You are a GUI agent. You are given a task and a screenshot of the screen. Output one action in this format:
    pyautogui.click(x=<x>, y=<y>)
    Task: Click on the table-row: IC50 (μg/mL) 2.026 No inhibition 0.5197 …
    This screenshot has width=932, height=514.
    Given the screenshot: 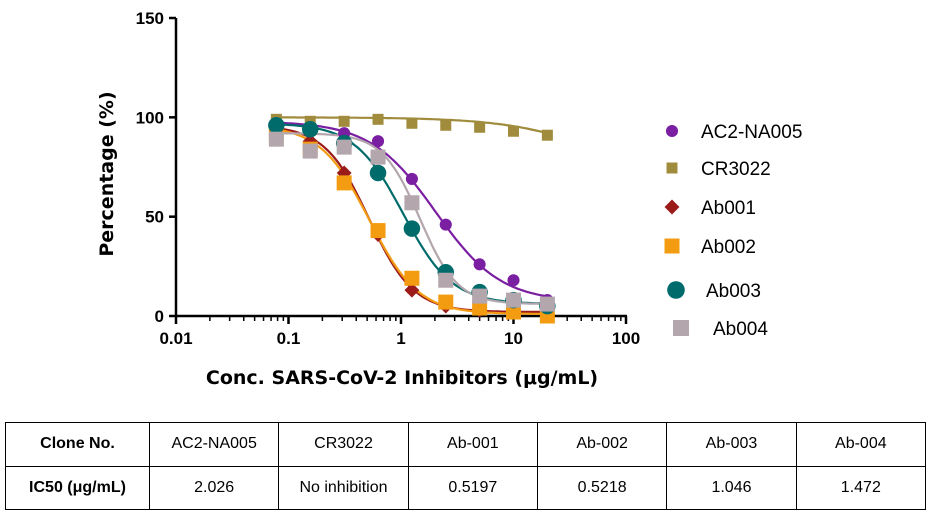 What is the action you would take?
    pyautogui.click(x=466, y=487)
    